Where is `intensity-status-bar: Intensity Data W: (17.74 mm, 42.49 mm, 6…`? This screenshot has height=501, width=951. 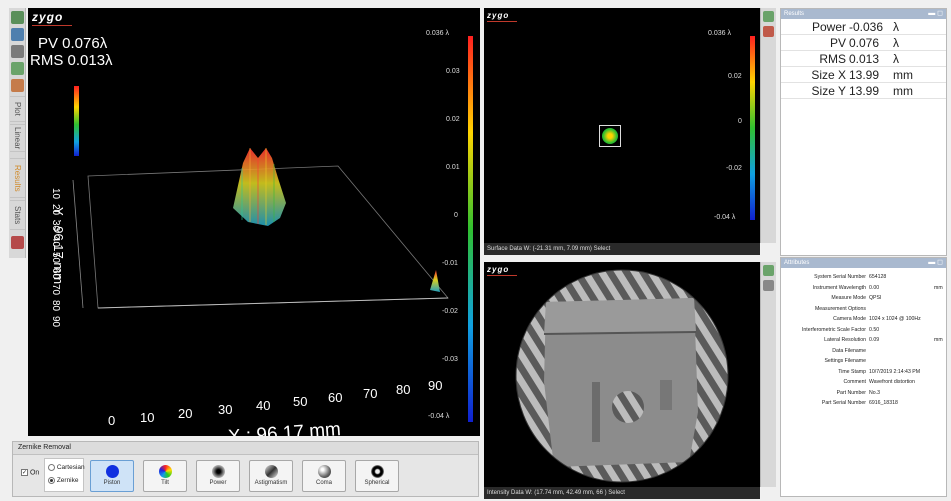
intensity-status-bar: Intensity Data W: (17.74 mm, 42.49 mm, 6… is located at coordinates (622, 493).